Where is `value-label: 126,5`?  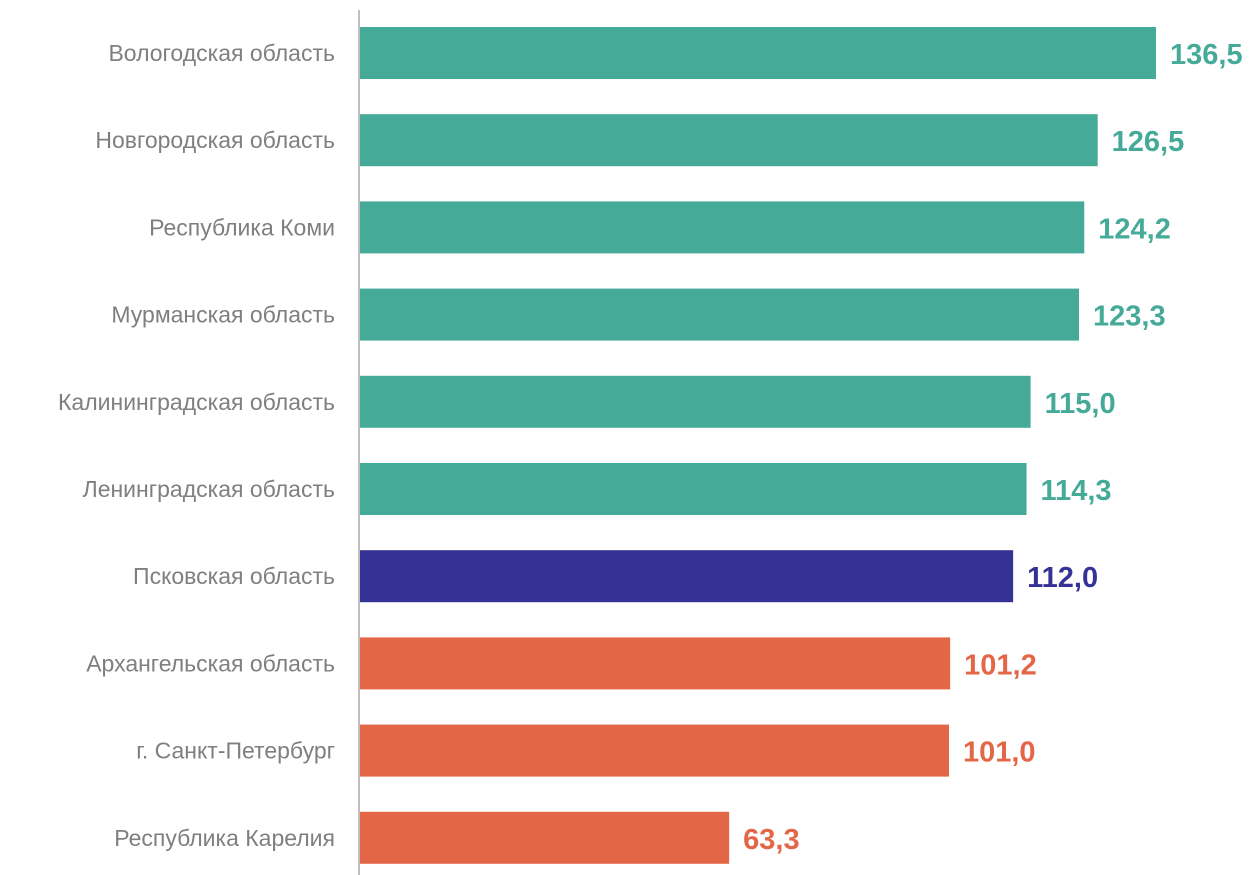 value-label: 126,5 is located at coordinates (1148, 142).